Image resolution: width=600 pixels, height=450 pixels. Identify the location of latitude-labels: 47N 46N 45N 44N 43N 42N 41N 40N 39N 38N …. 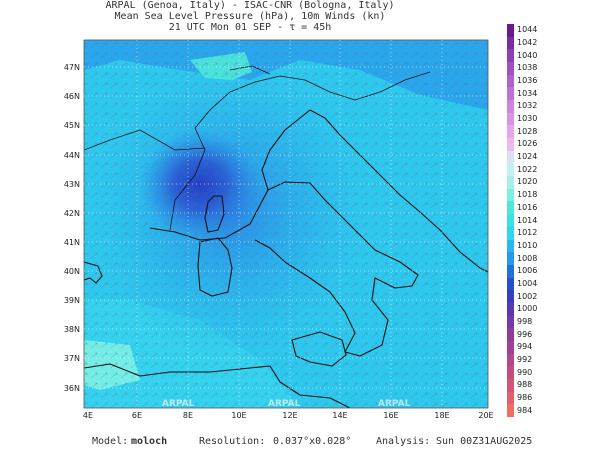
(72, 228).